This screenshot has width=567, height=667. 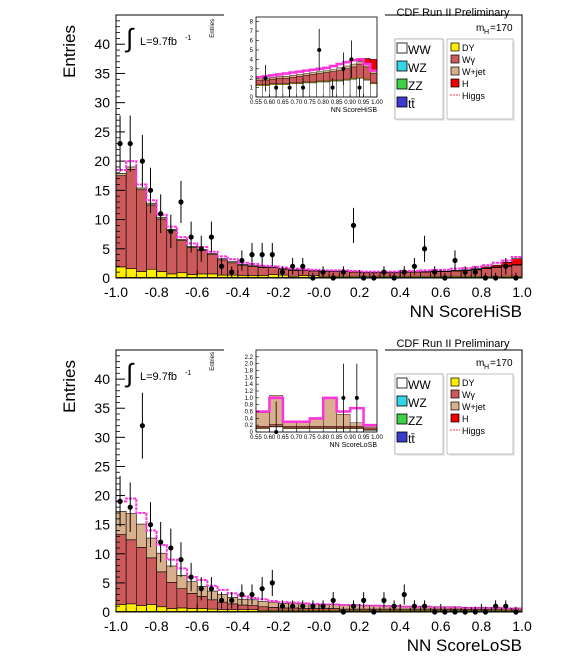 I want to click on legend-label-higgs: Higgs, so click(x=474, y=96).